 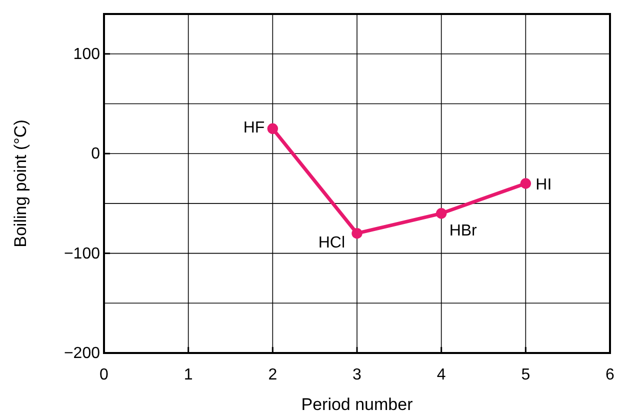 What do you see at coordinates (273, 375) in the screenshot?
I see `x-tick-label: 2` at bounding box center [273, 375].